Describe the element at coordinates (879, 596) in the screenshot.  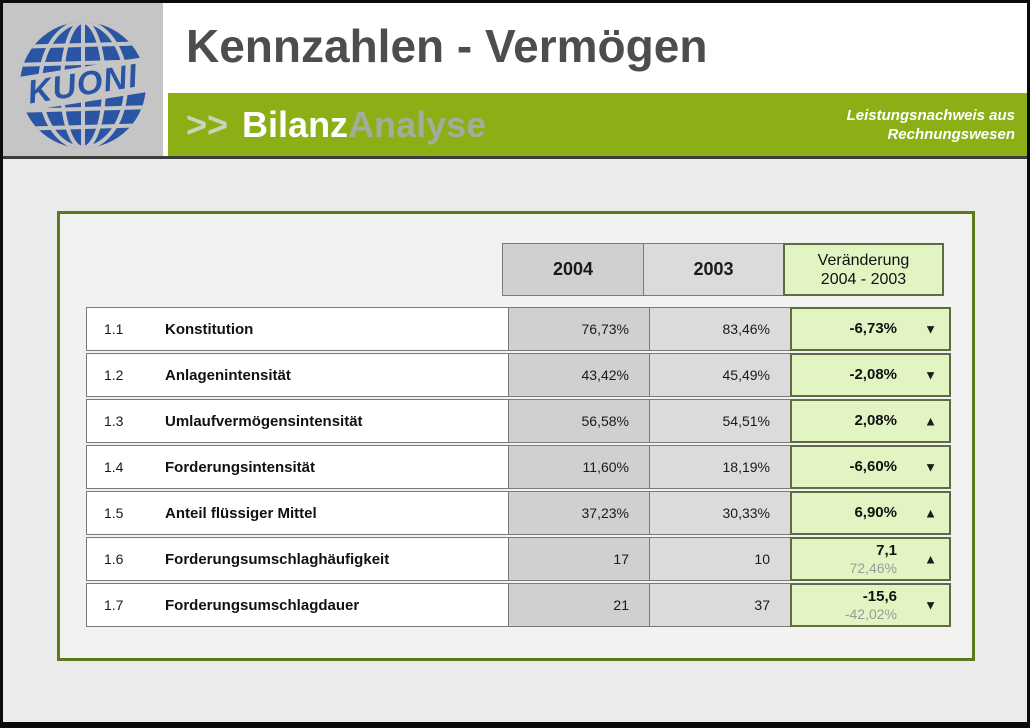
I see `change-value: -15,6` at that location.